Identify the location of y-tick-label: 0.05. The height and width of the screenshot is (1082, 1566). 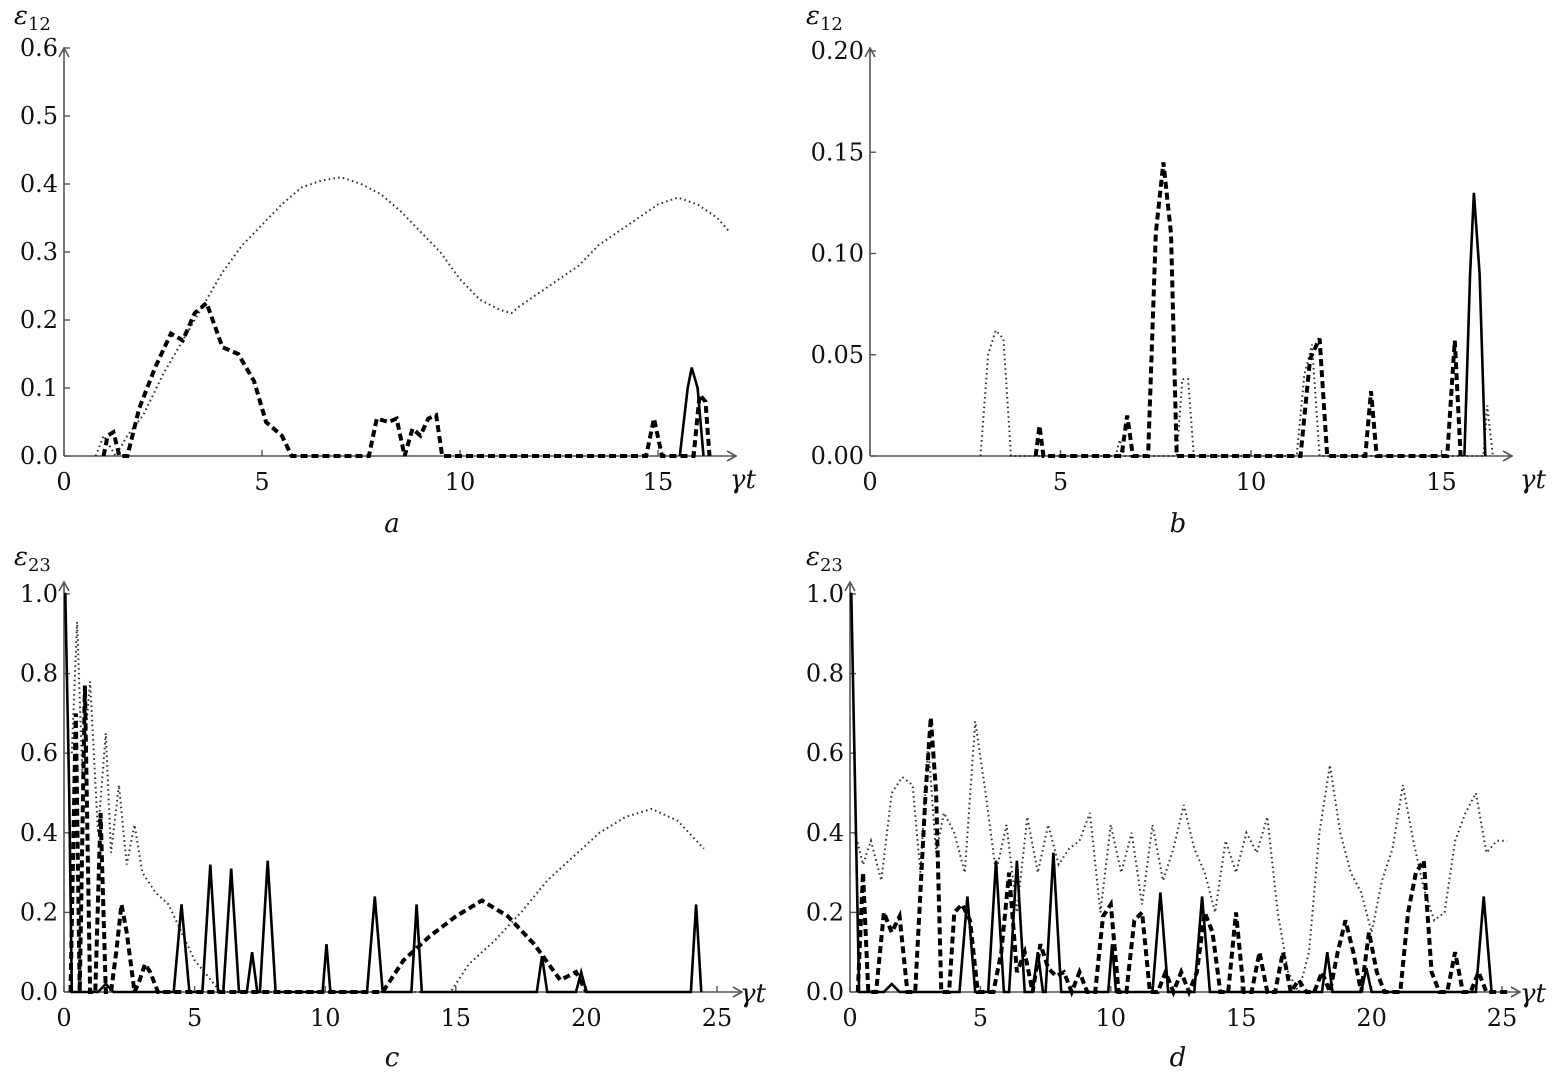
(837, 355).